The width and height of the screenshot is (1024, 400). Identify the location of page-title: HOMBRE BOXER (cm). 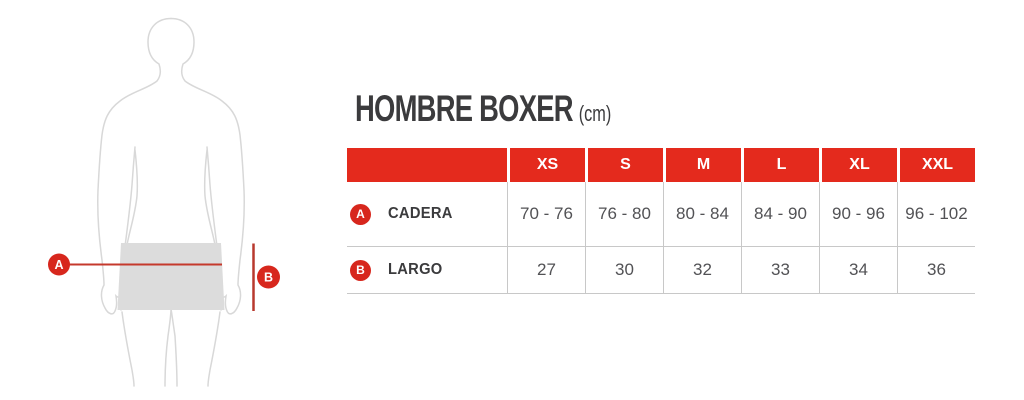
(483, 109).